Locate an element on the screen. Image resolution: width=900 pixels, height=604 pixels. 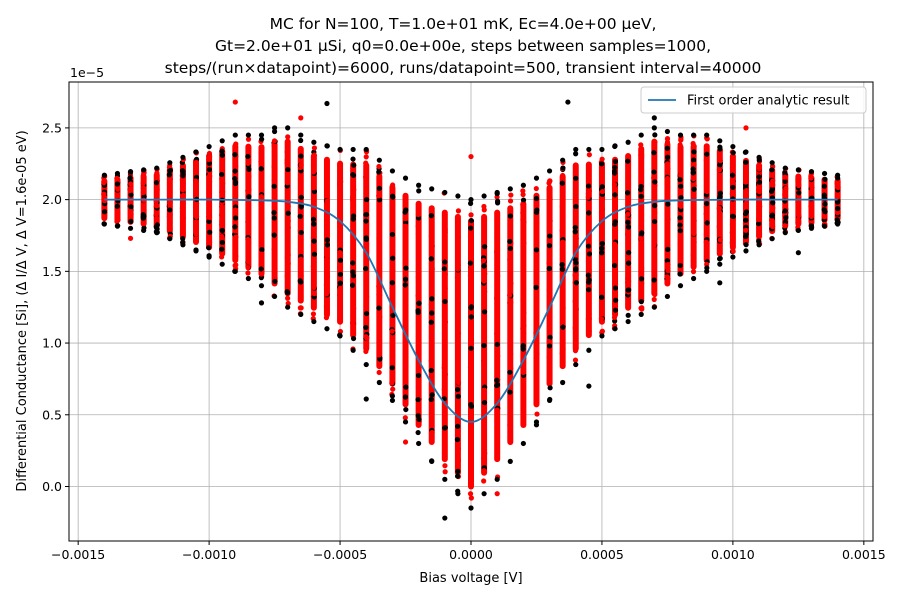
scatter-column-core is located at coordinates (536, 300).